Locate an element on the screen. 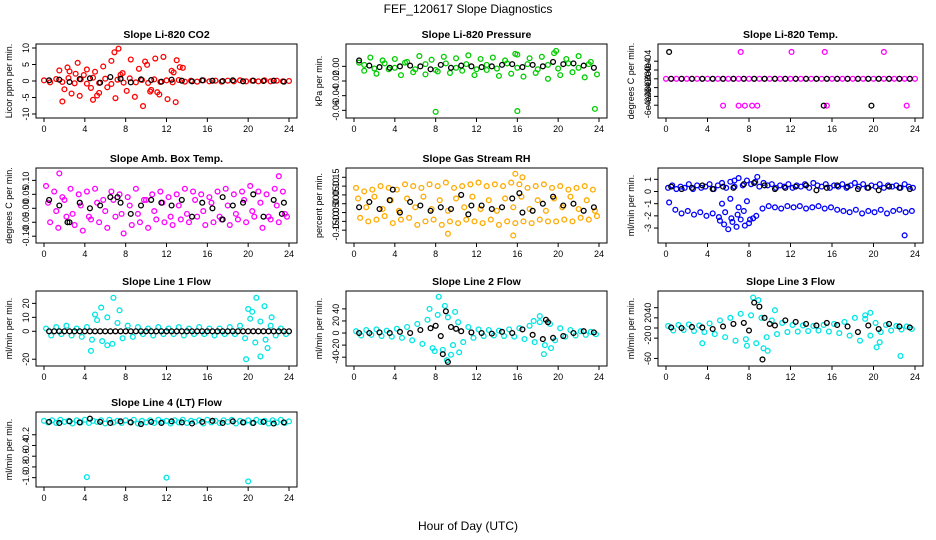 This screenshot has height=540, width=936. x-tick-label: 24 is located at coordinates (915, 377).